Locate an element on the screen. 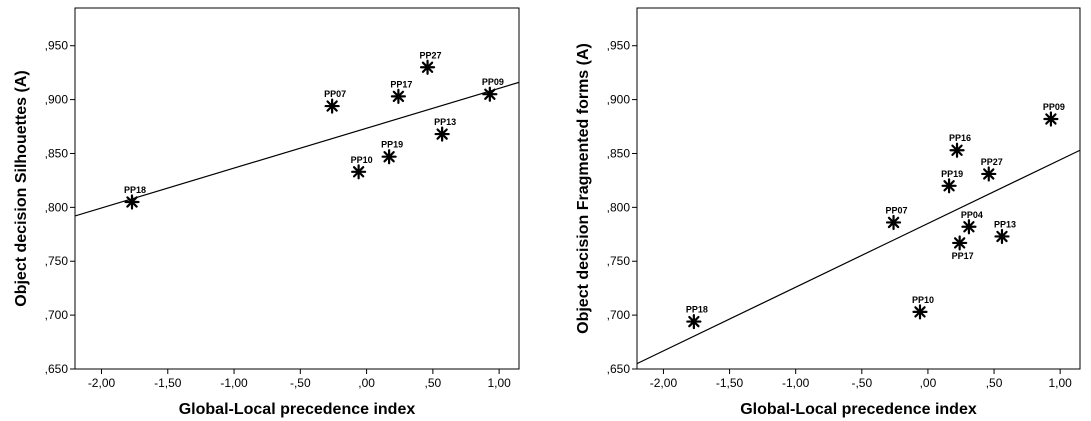 This screenshot has width=1091, height=421. y-axis-title: Object decision Silhouettes (A) is located at coordinates (21, 188).